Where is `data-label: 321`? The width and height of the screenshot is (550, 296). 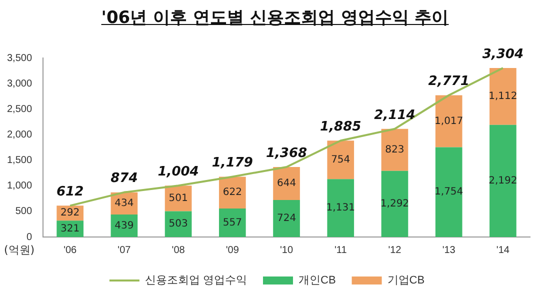 data-label: 321 is located at coordinates (70, 228).